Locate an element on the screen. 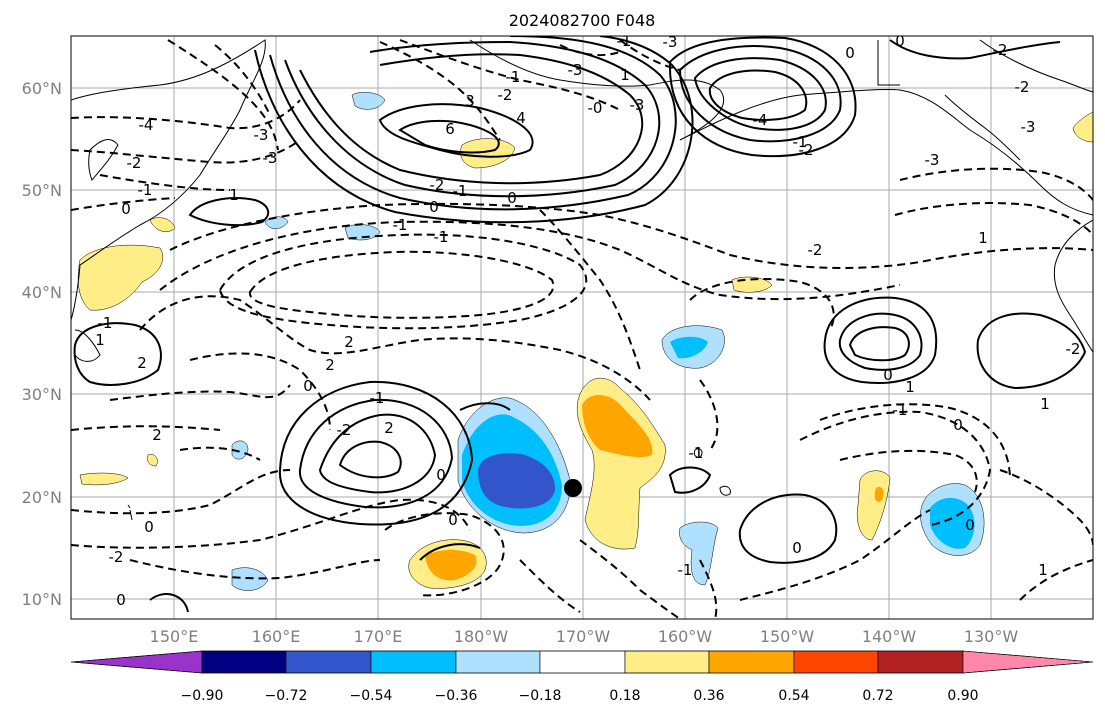 The height and width of the screenshot is (716, 1105). north-america-coast is located at coordinates (1073, 286).